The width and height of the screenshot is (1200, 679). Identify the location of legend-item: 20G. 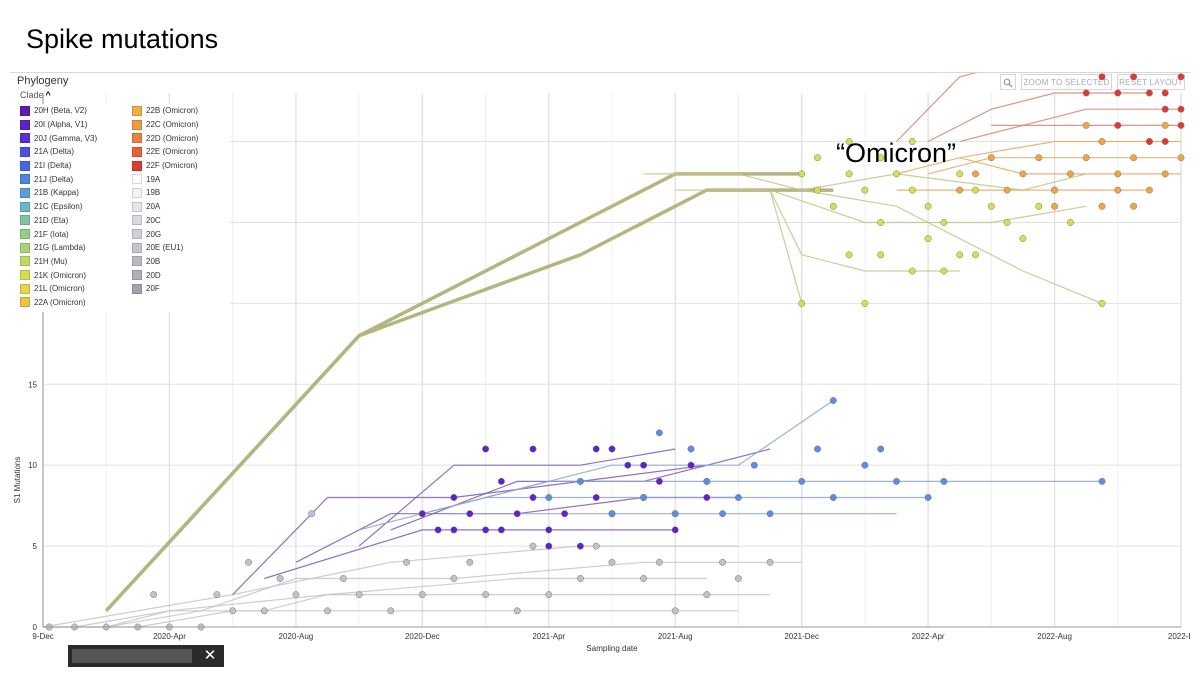
(180, 234).